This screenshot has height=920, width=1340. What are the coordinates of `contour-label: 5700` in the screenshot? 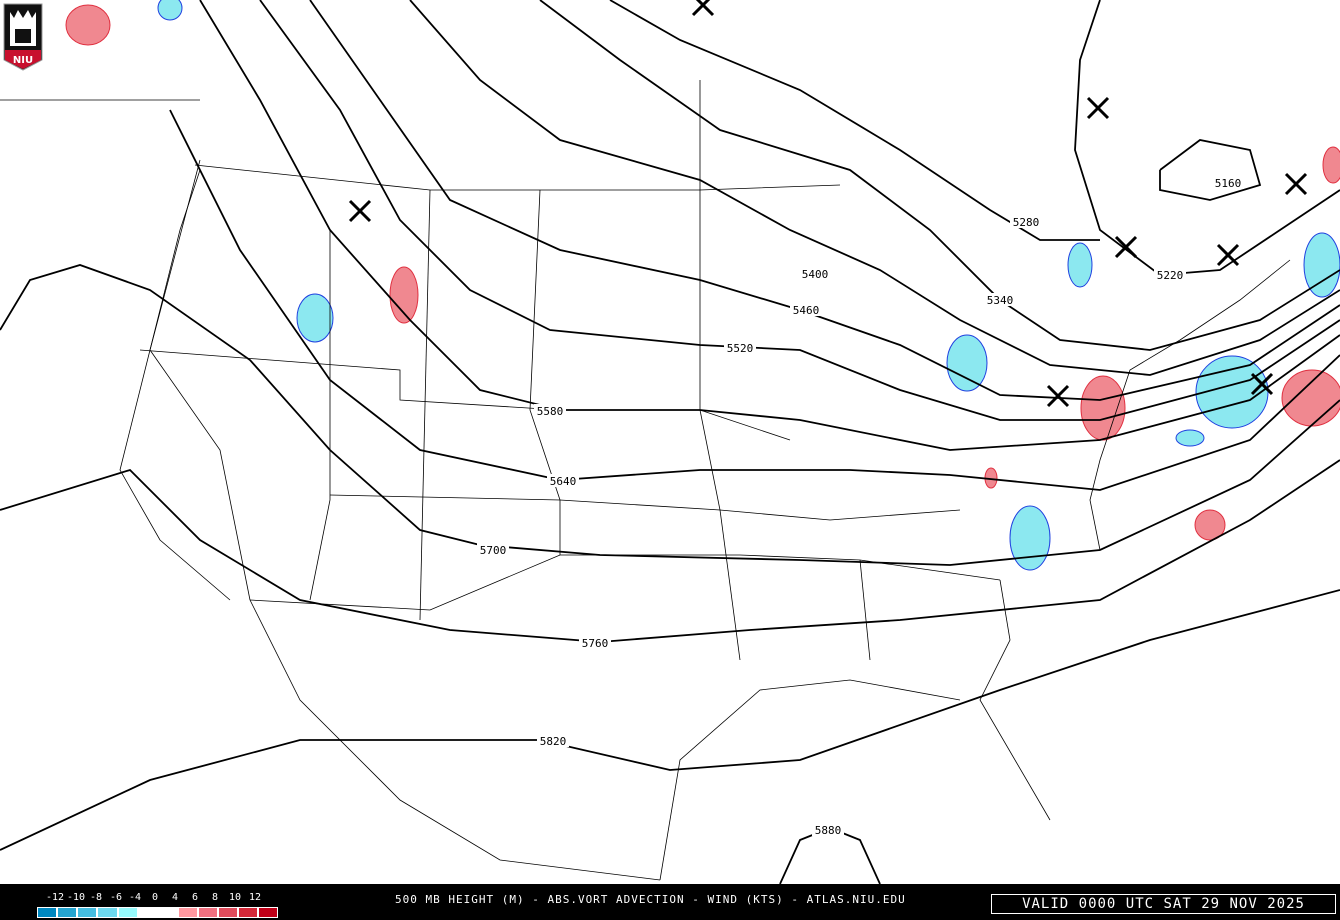 It's located at (493, 550).